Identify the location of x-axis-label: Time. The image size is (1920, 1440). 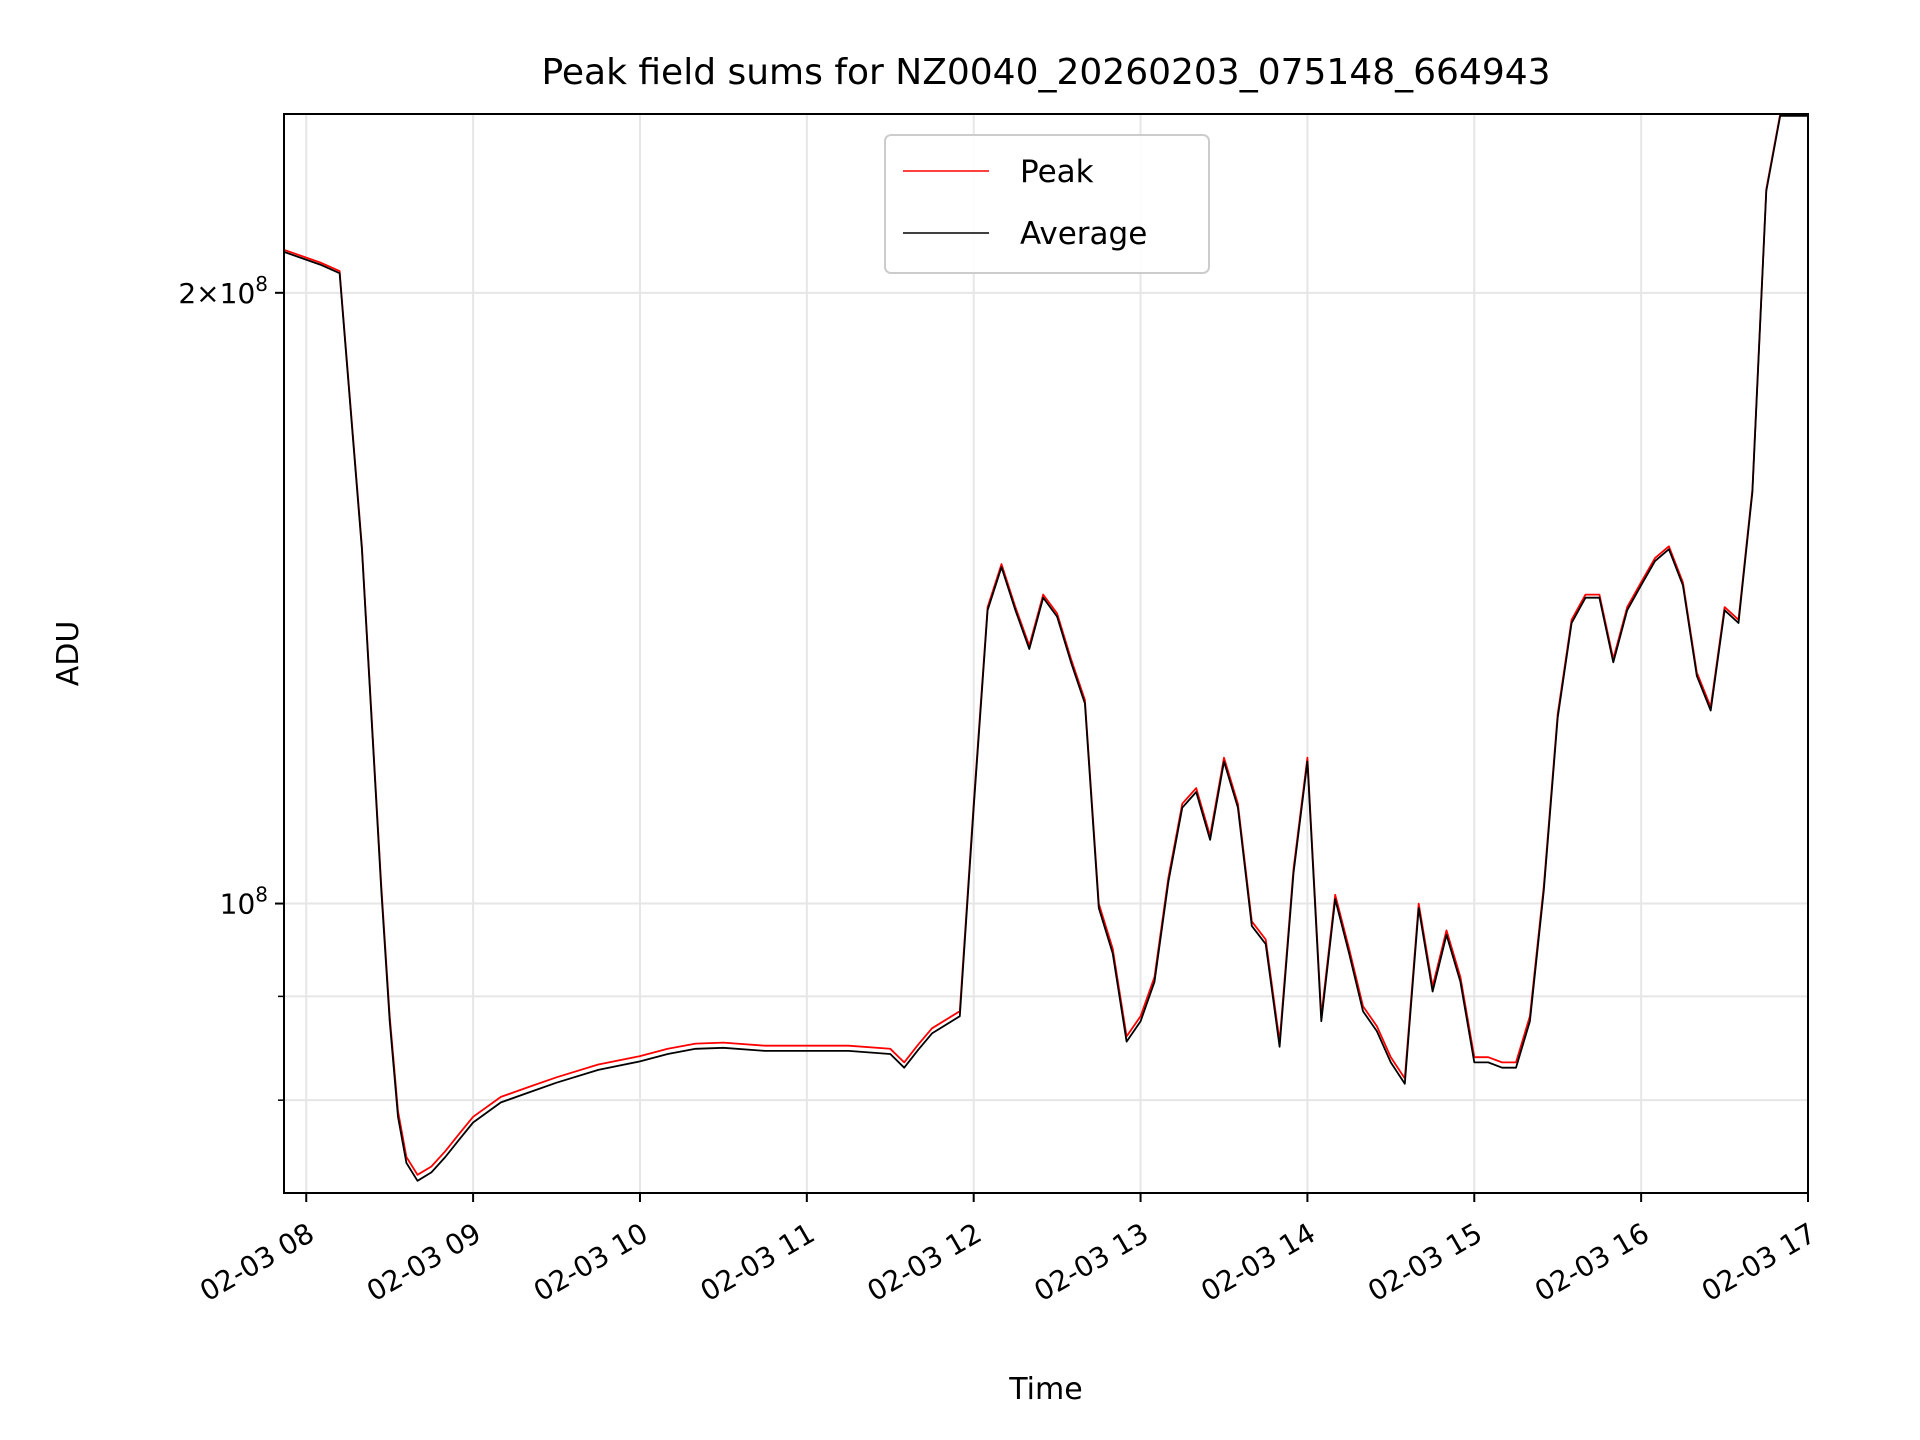
(1045, 1389).